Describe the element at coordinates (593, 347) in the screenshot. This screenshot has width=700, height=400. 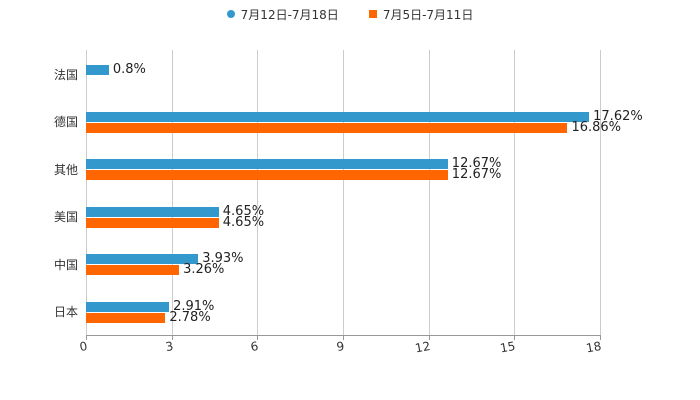
I see `x-tick-label: 18` at that location.